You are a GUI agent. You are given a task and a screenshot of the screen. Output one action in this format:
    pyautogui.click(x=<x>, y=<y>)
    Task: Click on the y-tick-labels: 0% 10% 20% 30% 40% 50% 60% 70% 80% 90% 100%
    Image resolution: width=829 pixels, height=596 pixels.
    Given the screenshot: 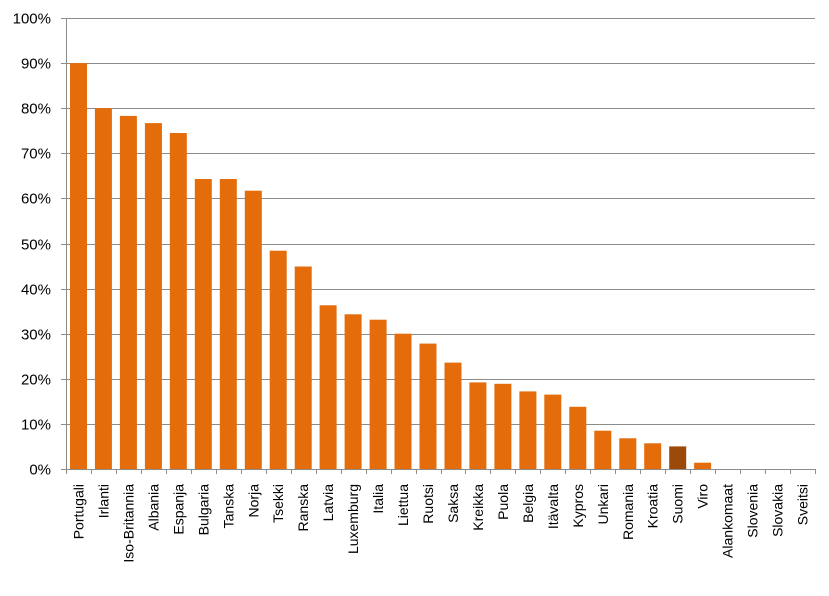 What is the action you would take?
    pyautogui.click(x=32, y=245)
    